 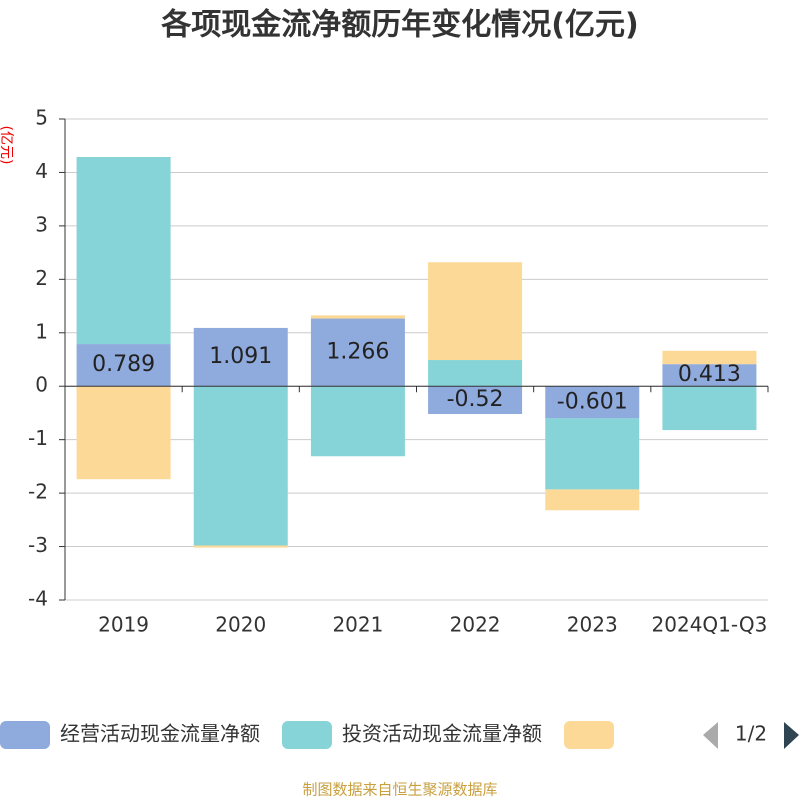 I want to click on y-tick-label: -3, so click(x=38, y=545).